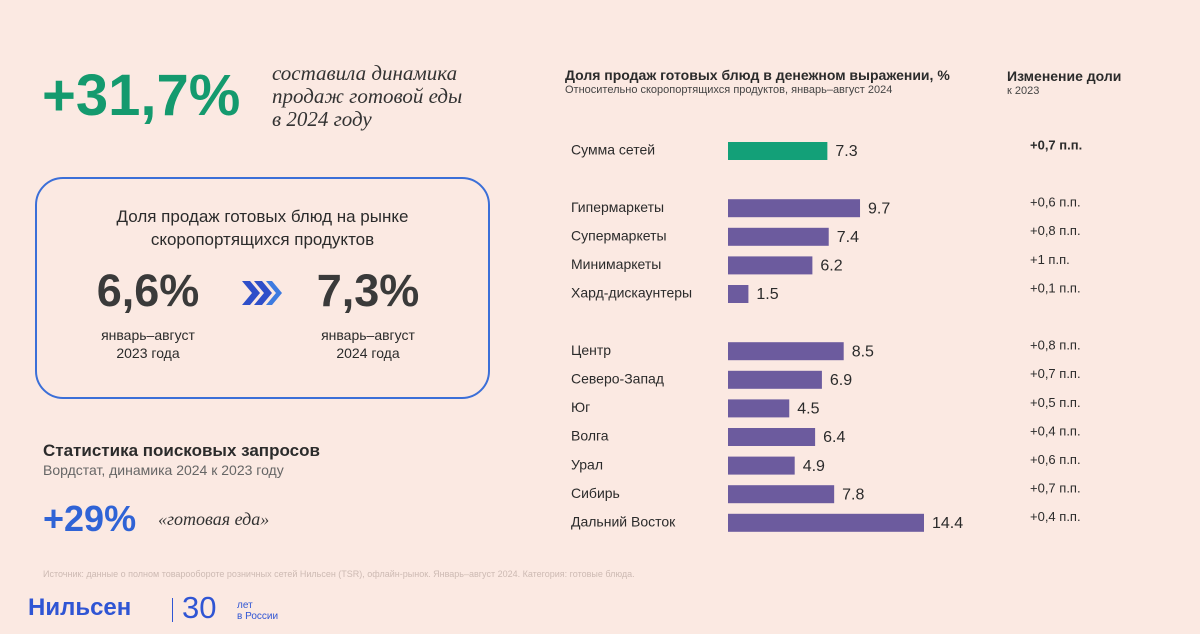 The image size is (1200, 634). Describe the element at coordinates (841, 380) in the screenshot. I see `value-label: 6.9` at that location.